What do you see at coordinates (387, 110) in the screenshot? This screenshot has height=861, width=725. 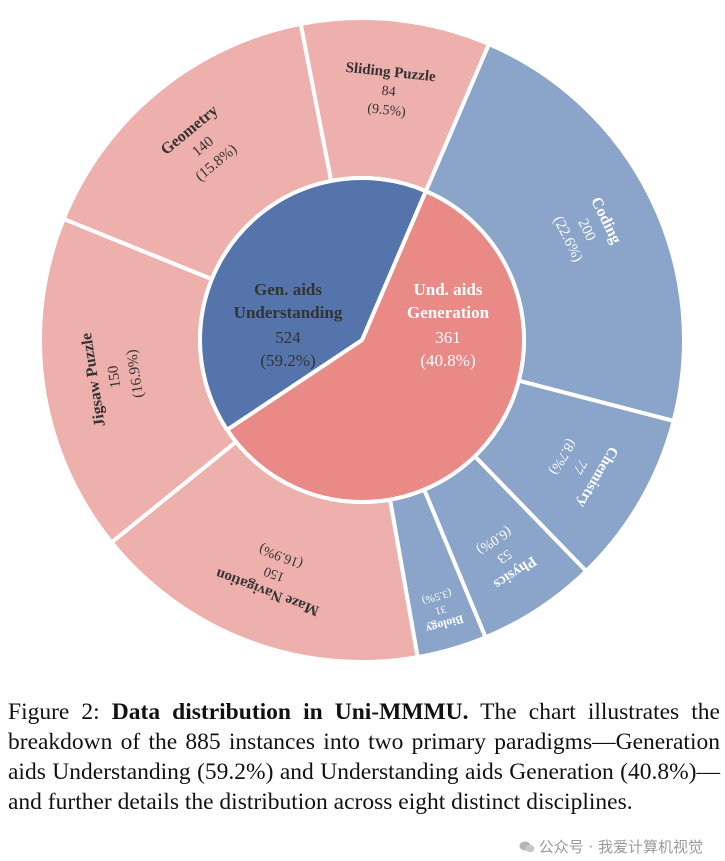 I see `outer-percent-sliding: (9.5%)` at bounding box center [387, 110].